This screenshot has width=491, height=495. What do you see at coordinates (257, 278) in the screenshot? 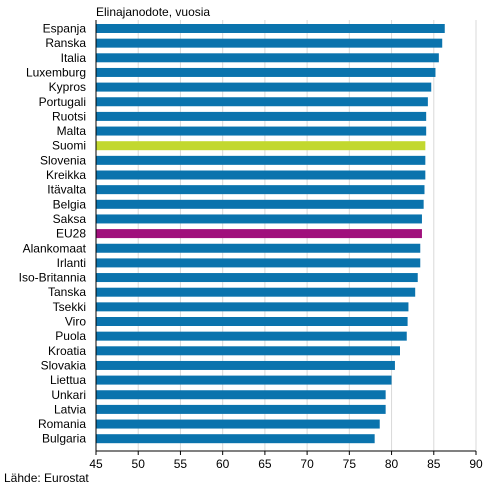
I see `bar-iso-britannia` at bounding box center [257, 278].